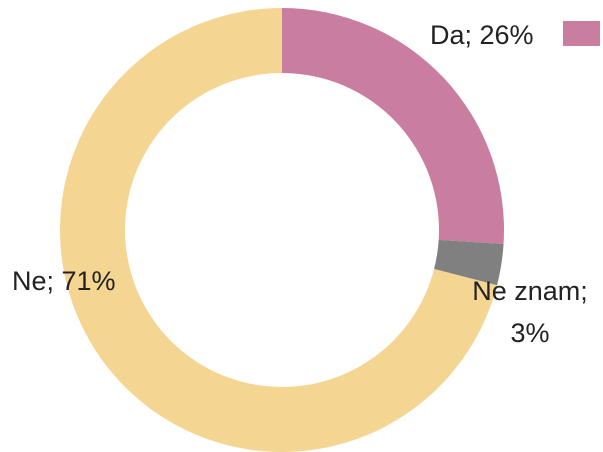  Describe the element at coordinates (469, 262) in the screenshot. I see `slice` at that location.